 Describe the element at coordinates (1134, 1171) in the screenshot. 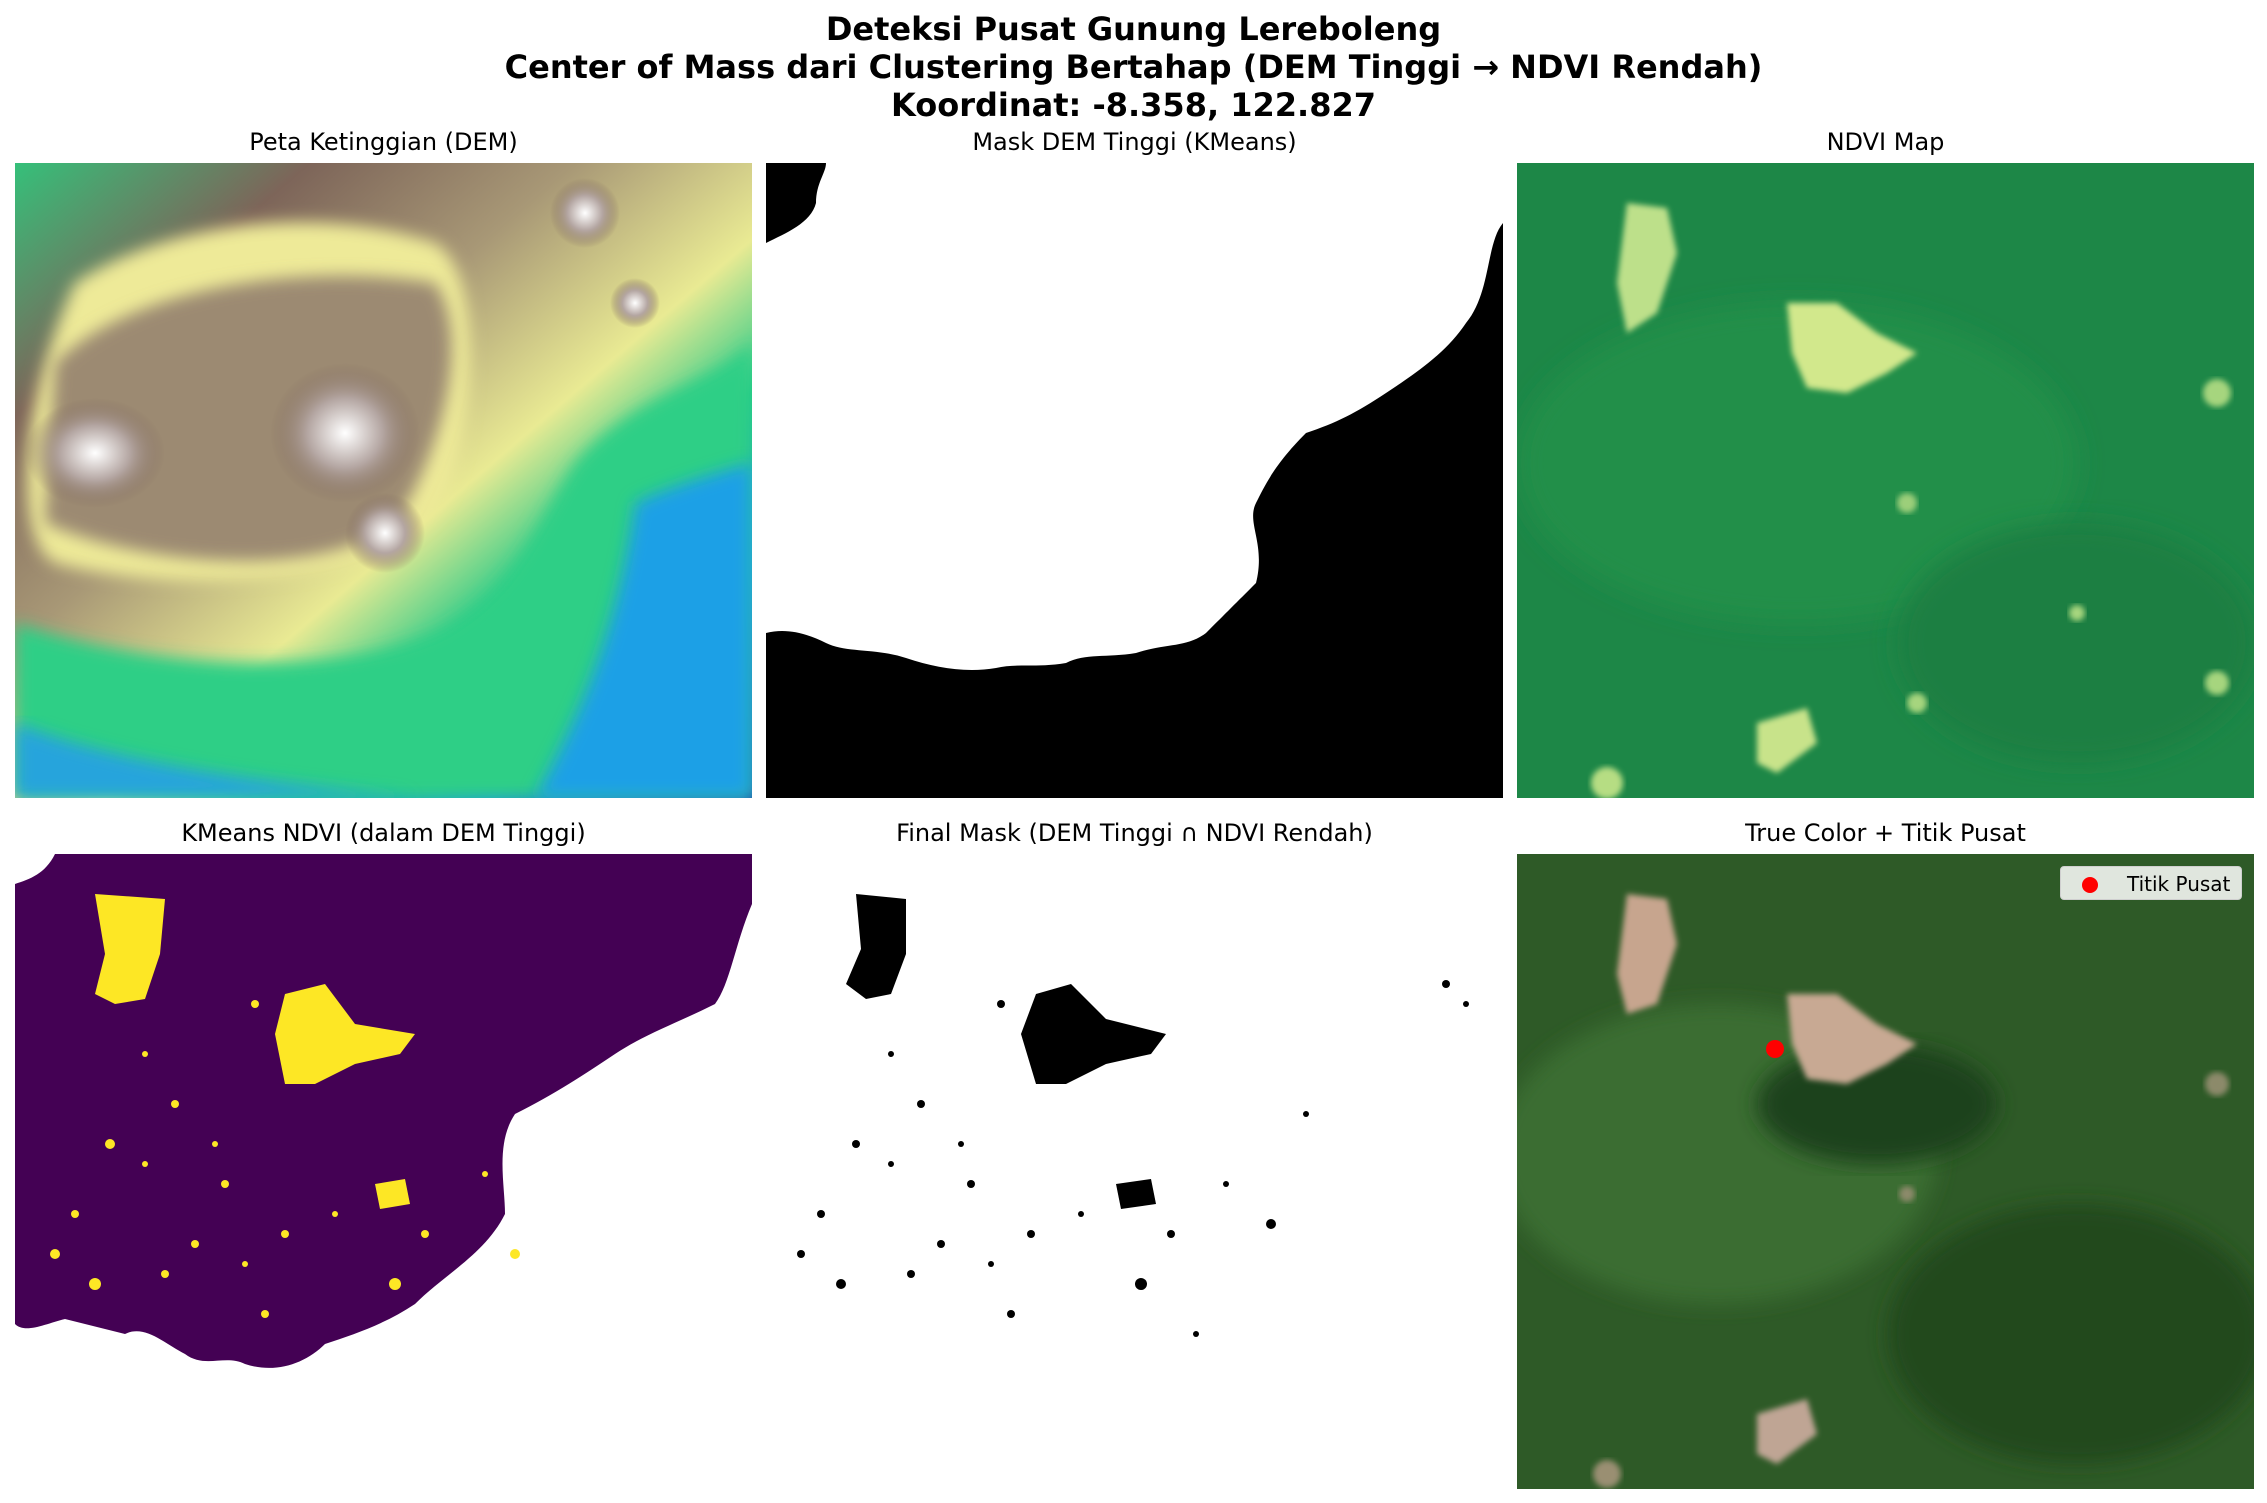

I see `final-mask-map` at that location.